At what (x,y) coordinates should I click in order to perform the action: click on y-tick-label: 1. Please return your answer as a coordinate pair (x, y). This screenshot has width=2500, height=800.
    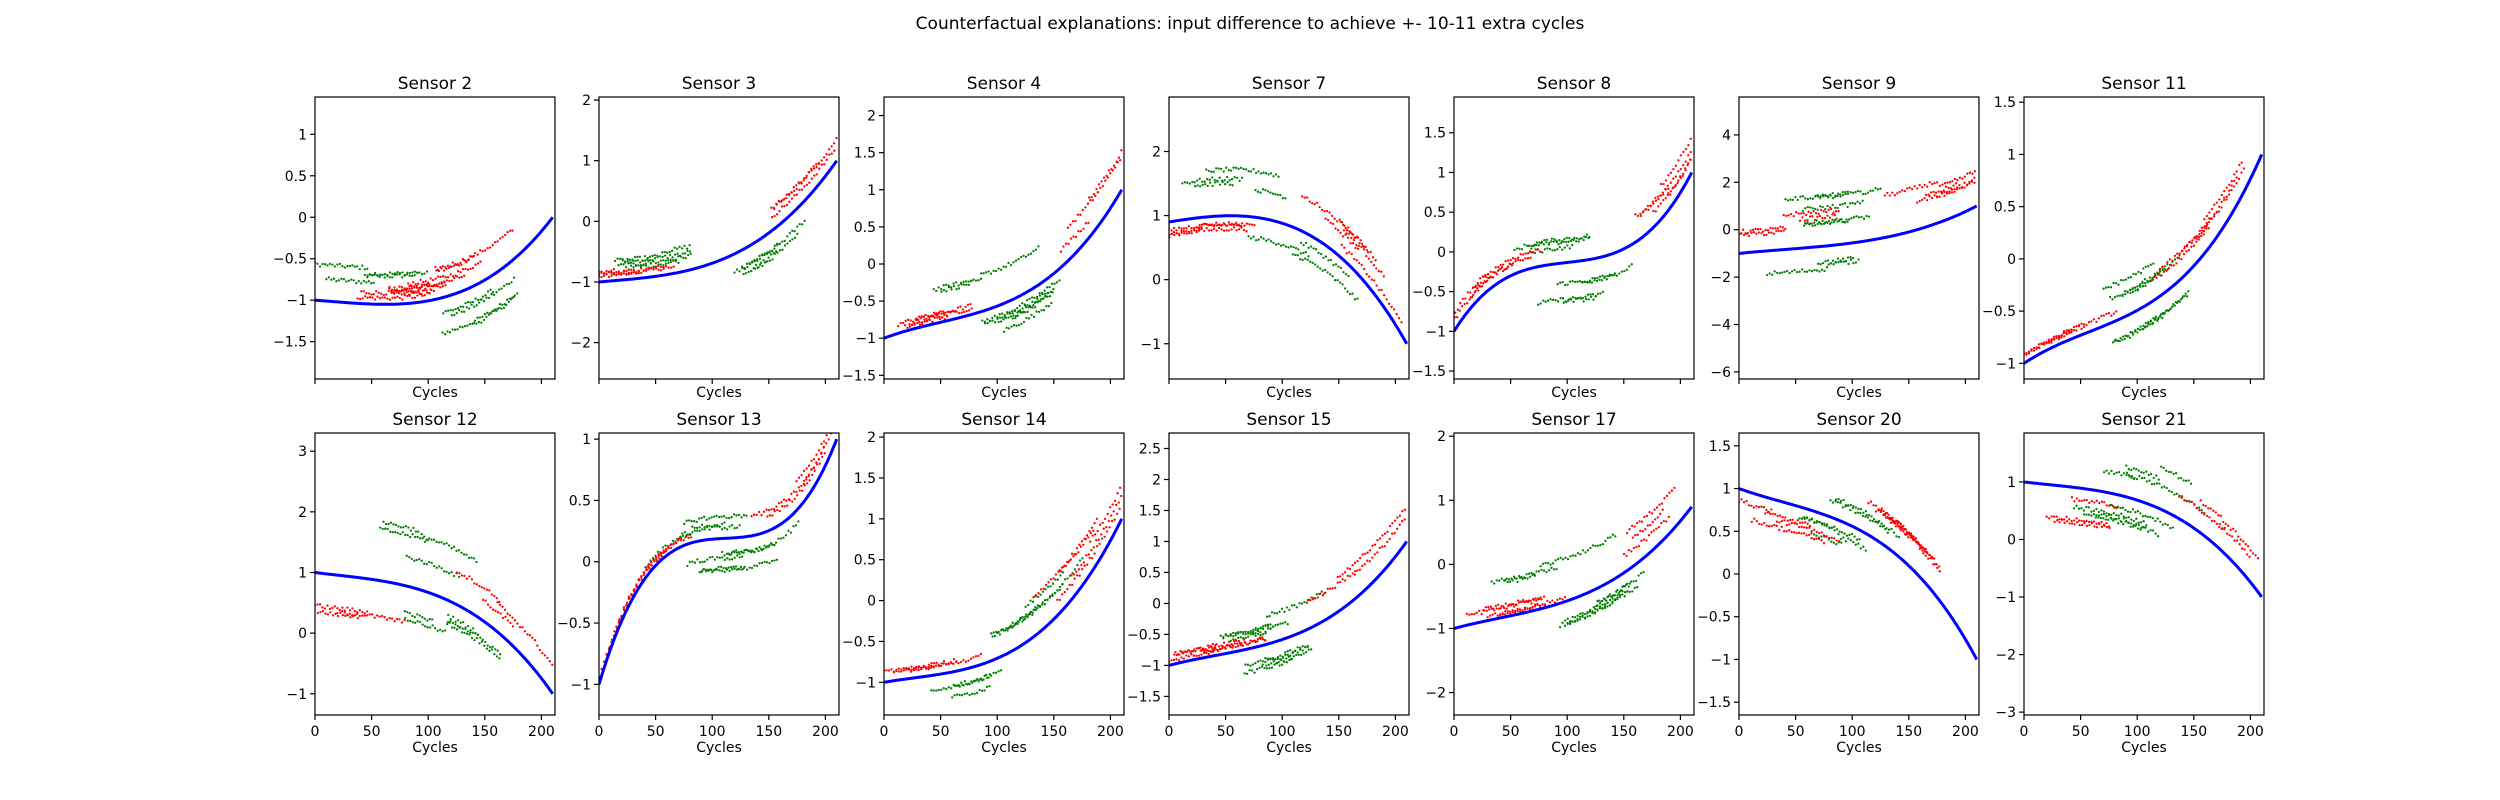
    Looking at the image, I should click on (1441, 501).